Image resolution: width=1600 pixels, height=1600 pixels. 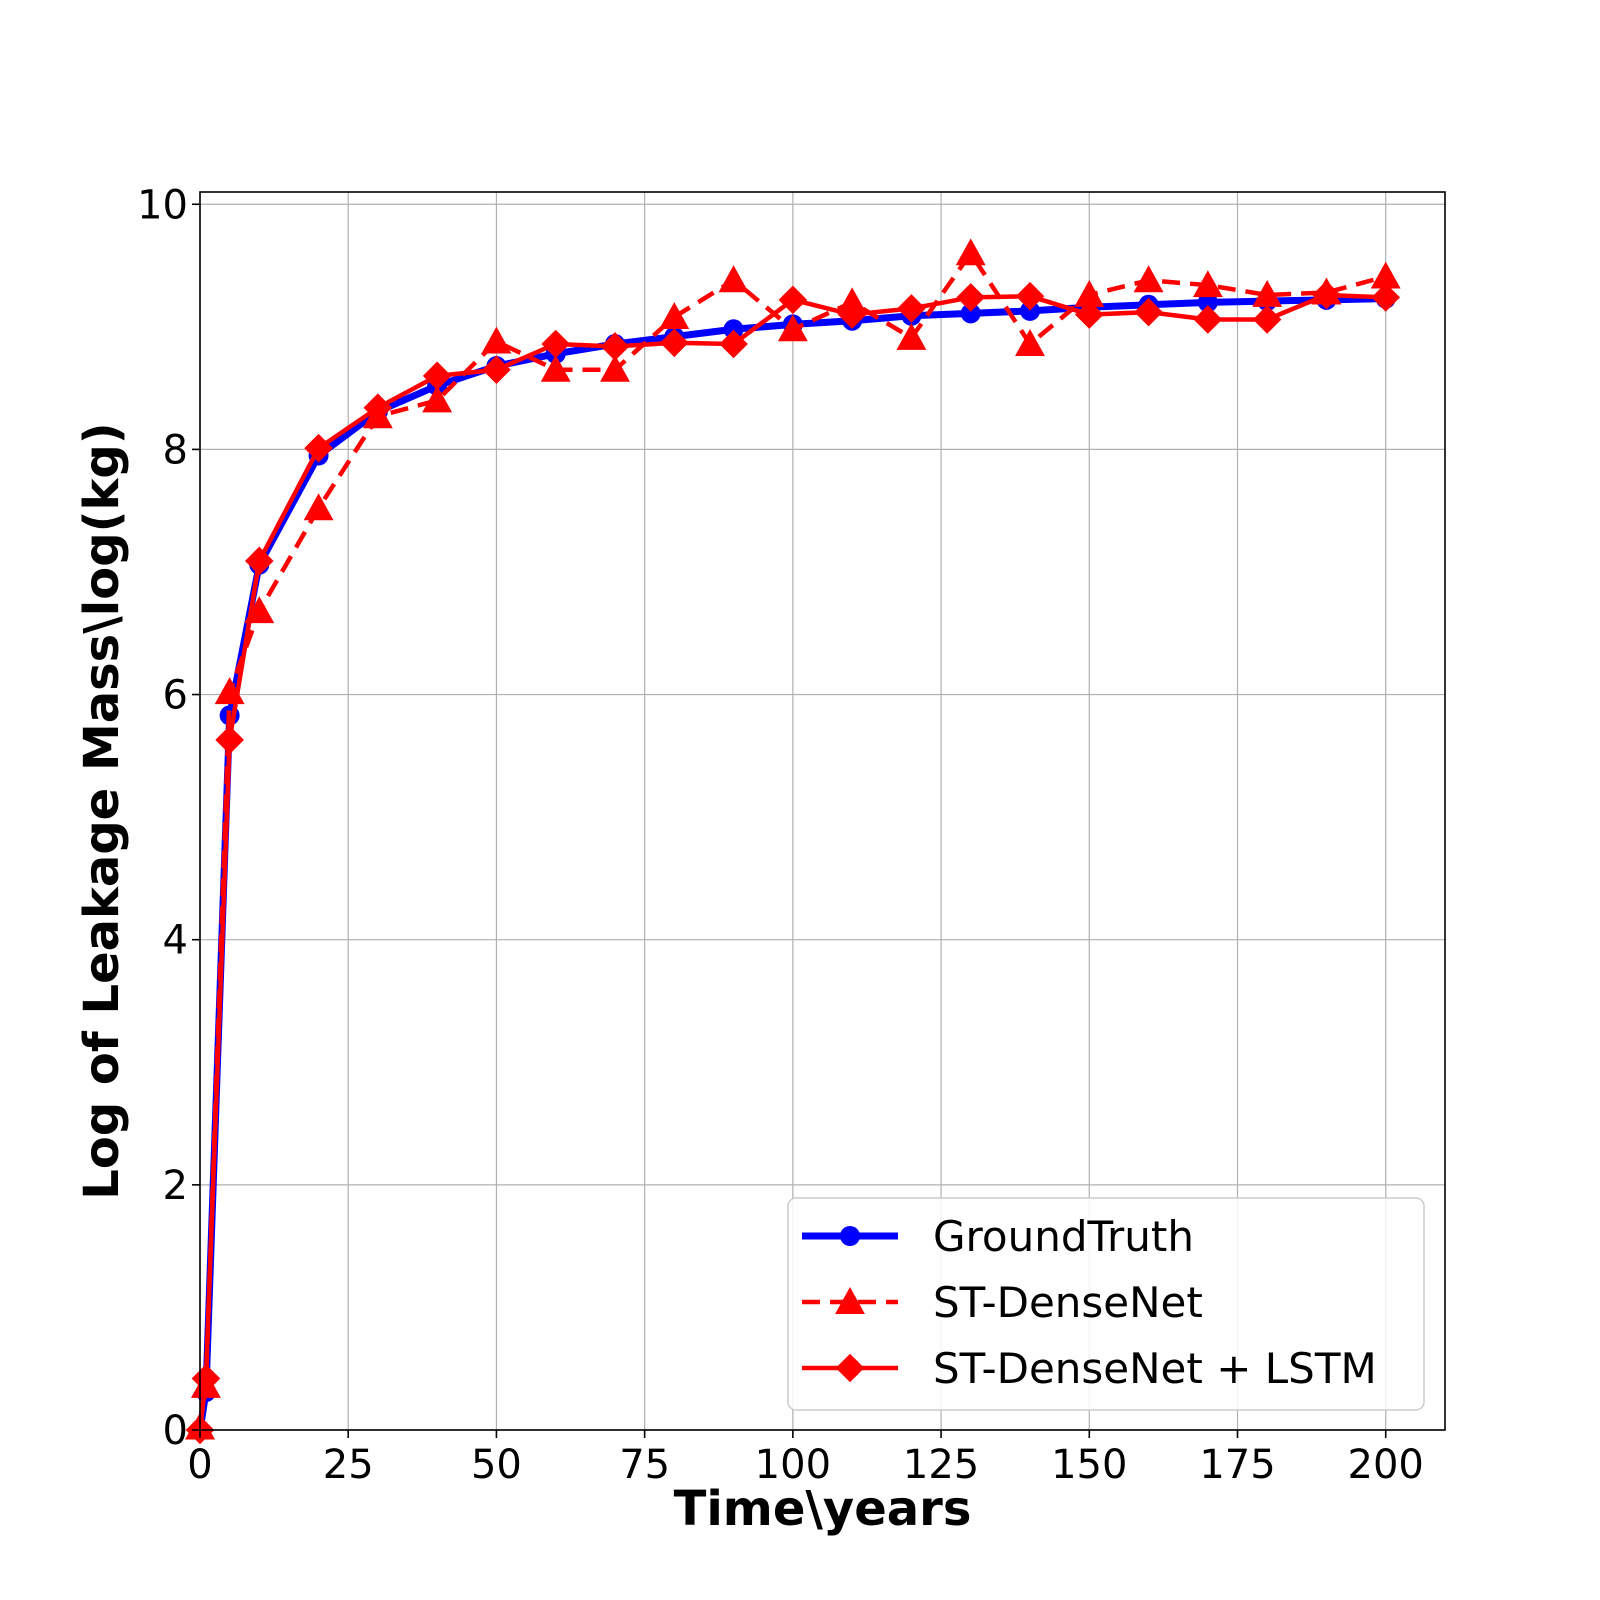 I want to click on legend-label: GroundTruth, so click(x=1063, y=1236).